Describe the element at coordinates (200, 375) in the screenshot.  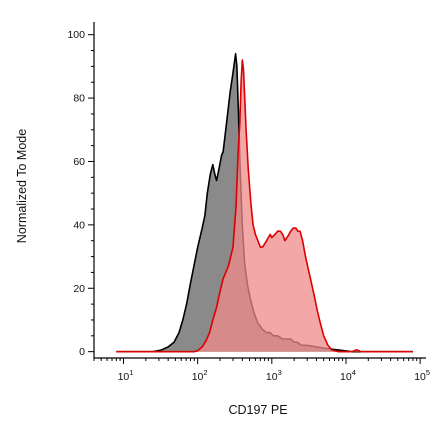
I see `x-tick-label: 10²` at that location.